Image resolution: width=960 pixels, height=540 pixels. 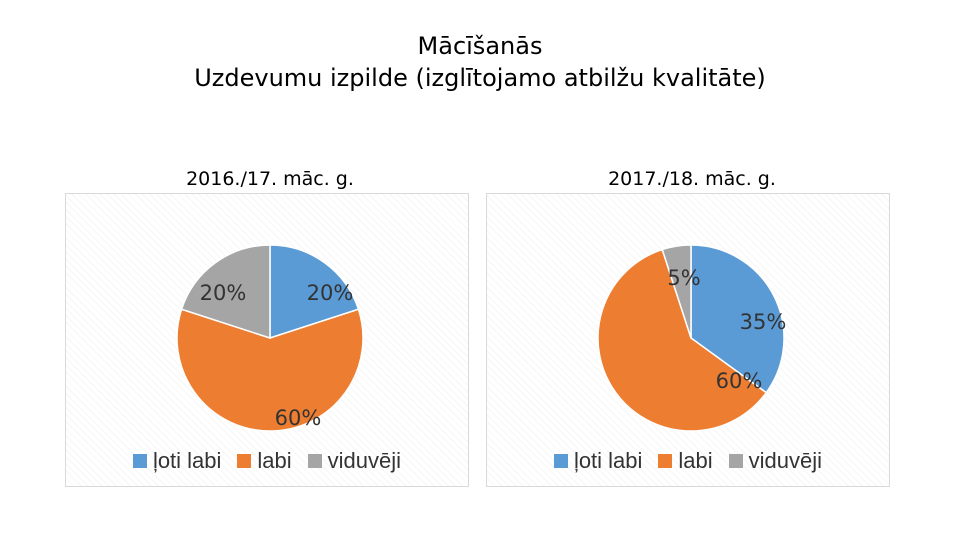 I want to click on data-label-loti-labi: 20%, so click(x=330, y=293).